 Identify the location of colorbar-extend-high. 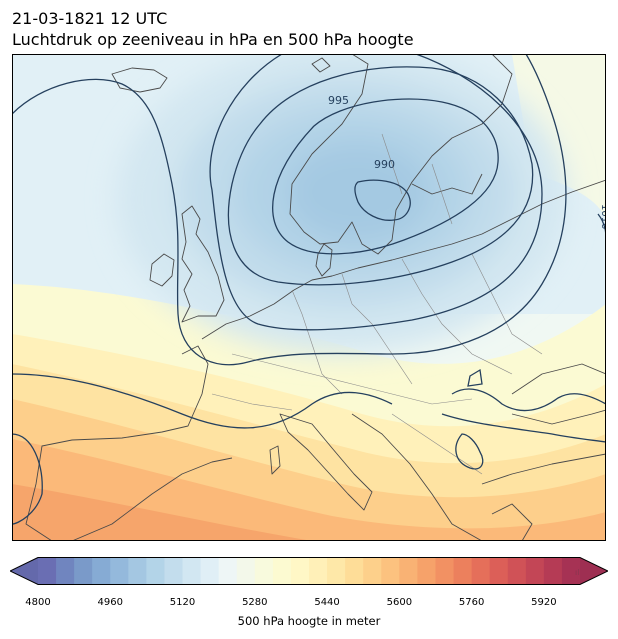
(594, 571).